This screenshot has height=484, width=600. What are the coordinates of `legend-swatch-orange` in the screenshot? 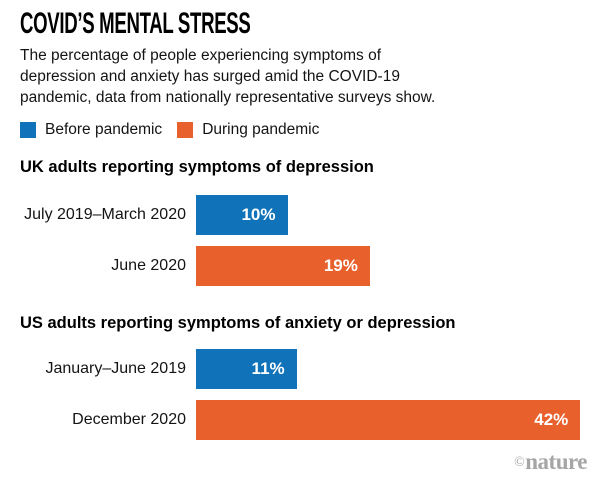 It's located at (185, 130).